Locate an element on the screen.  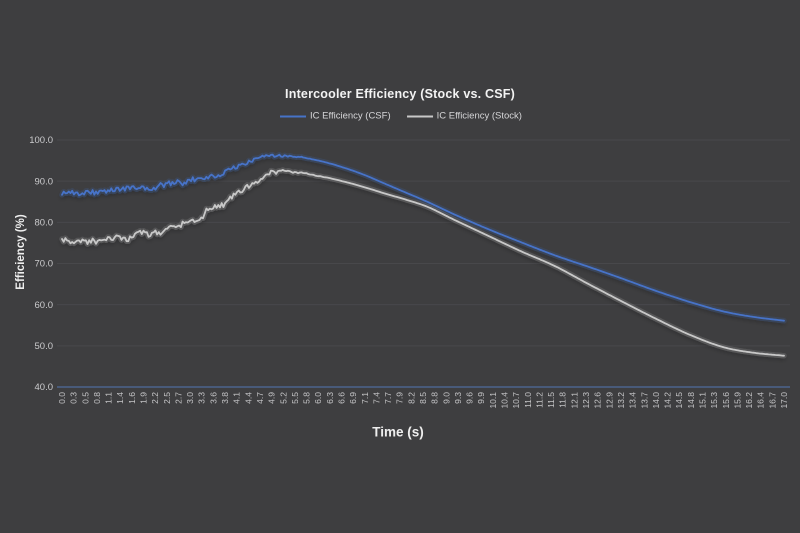
y-tick-label: 70.0 is located at coordinates (44, 264).